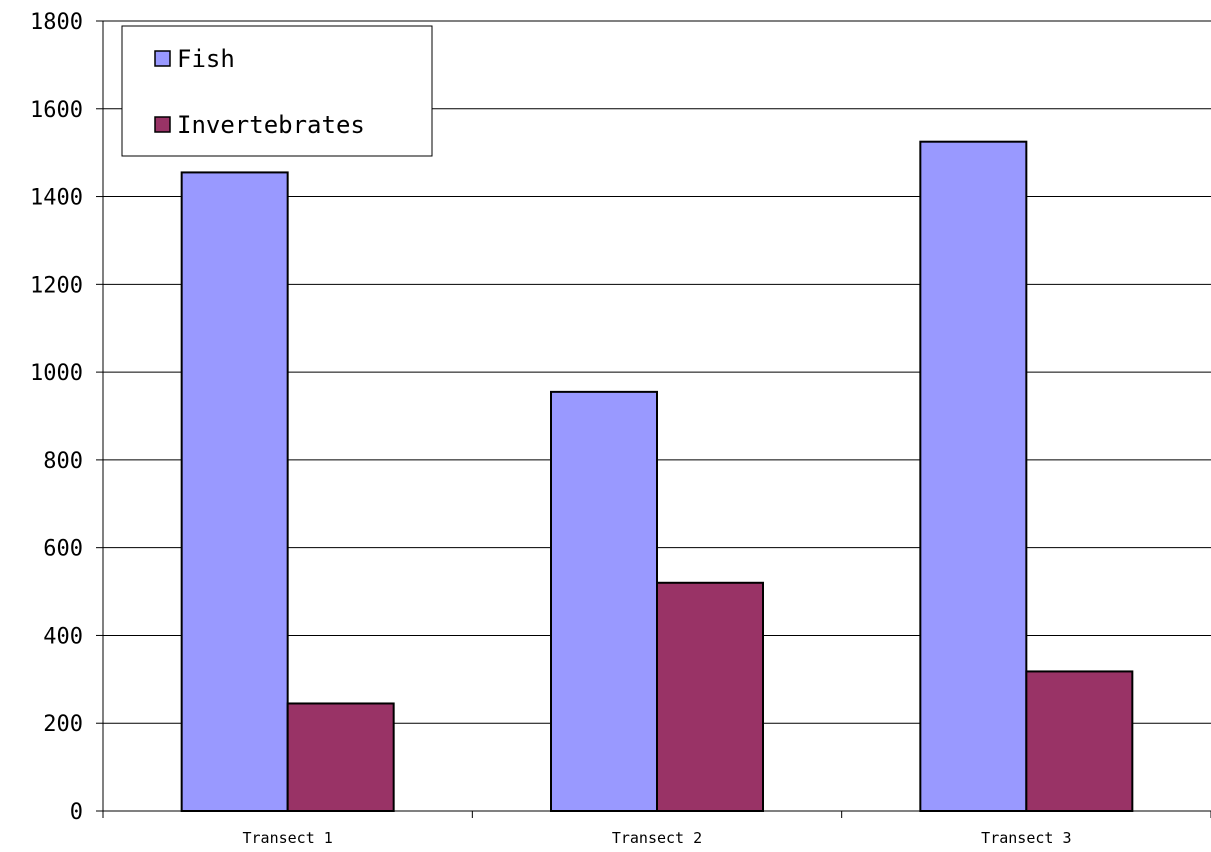 The image size is (1211, 852). I want to click on legend: Fish Invertebrates, so click(277, 91).